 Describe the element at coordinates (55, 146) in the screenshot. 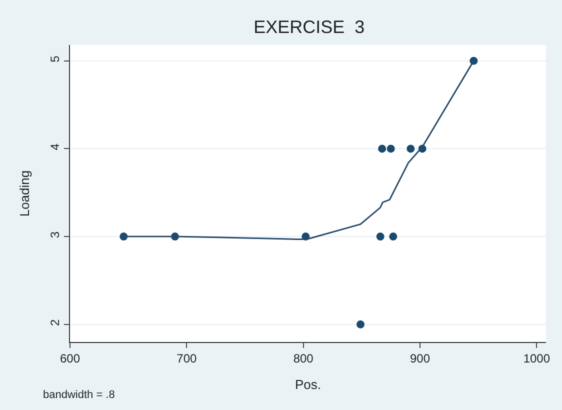

I see `y-tick-label: 4` at that location.